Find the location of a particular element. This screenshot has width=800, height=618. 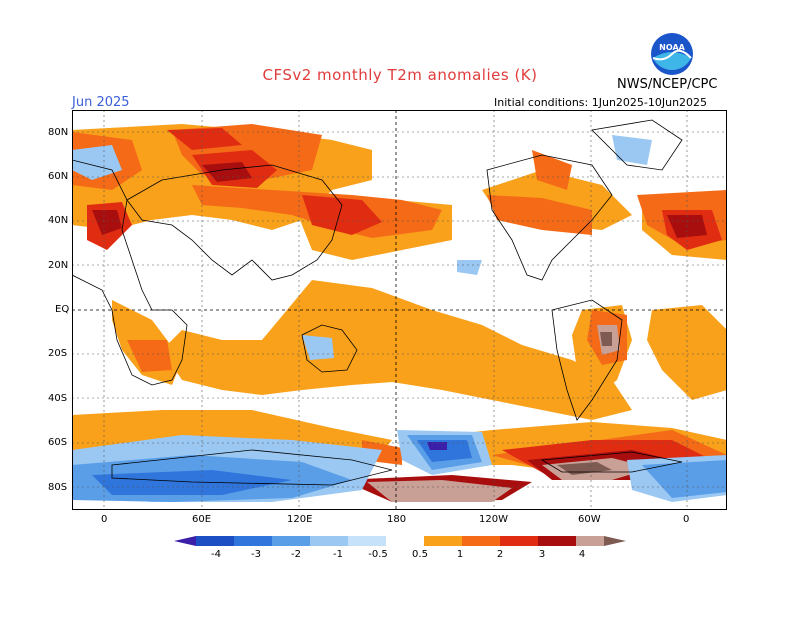

legend-label: -3 is located at coordinates (256, 554).